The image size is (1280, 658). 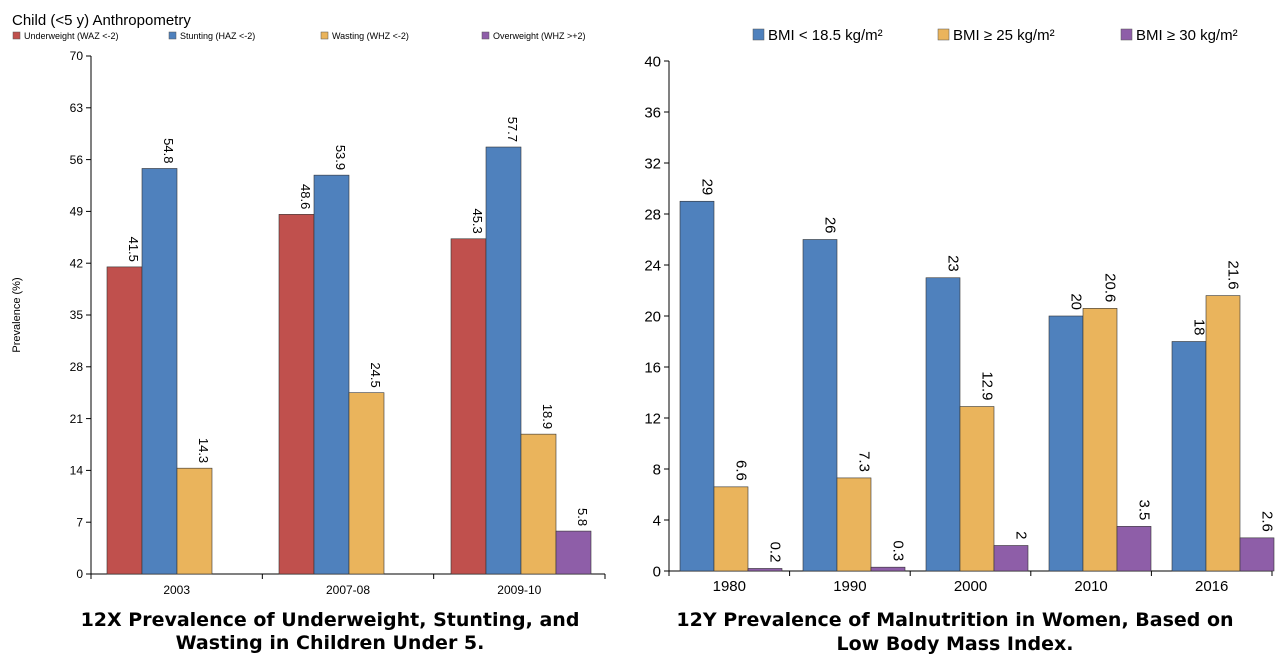 What do you see at coordinates (547, 416) in the screenshot?
I see `chart-1-data-label: 18.9` at bounding box center [547, 416].